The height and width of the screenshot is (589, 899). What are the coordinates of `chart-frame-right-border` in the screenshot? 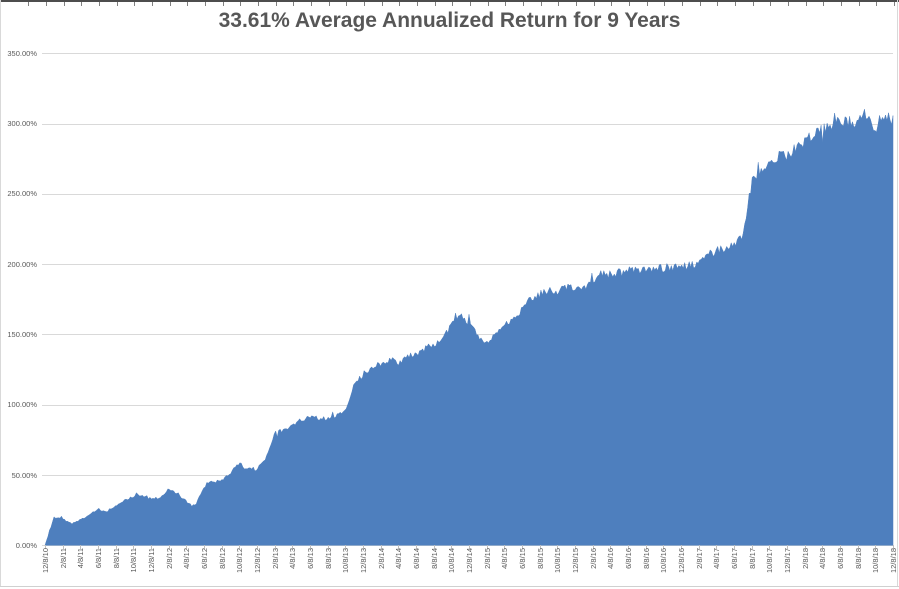 It's located at (897, 293).